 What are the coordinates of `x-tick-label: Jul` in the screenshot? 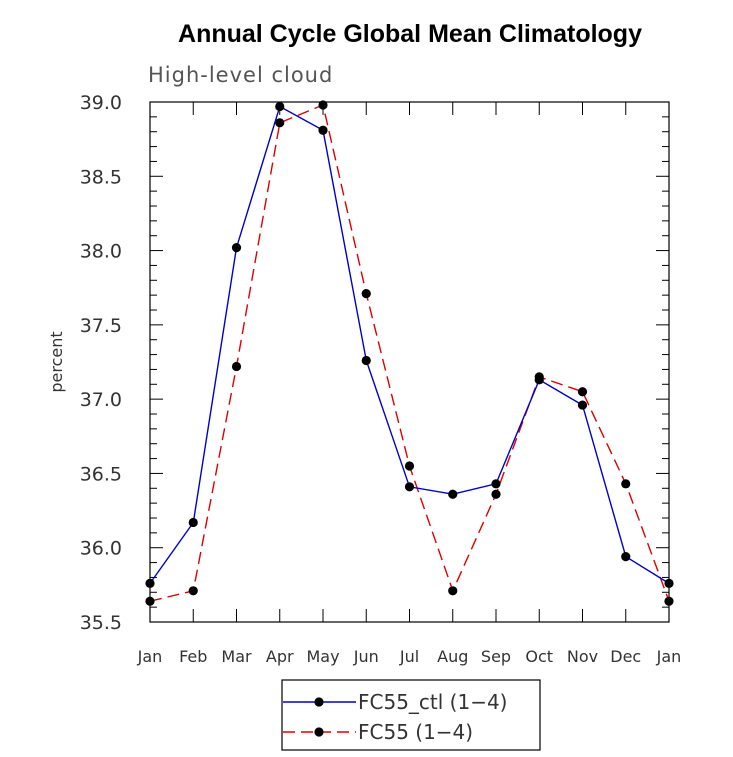 It's located at (409, 656).